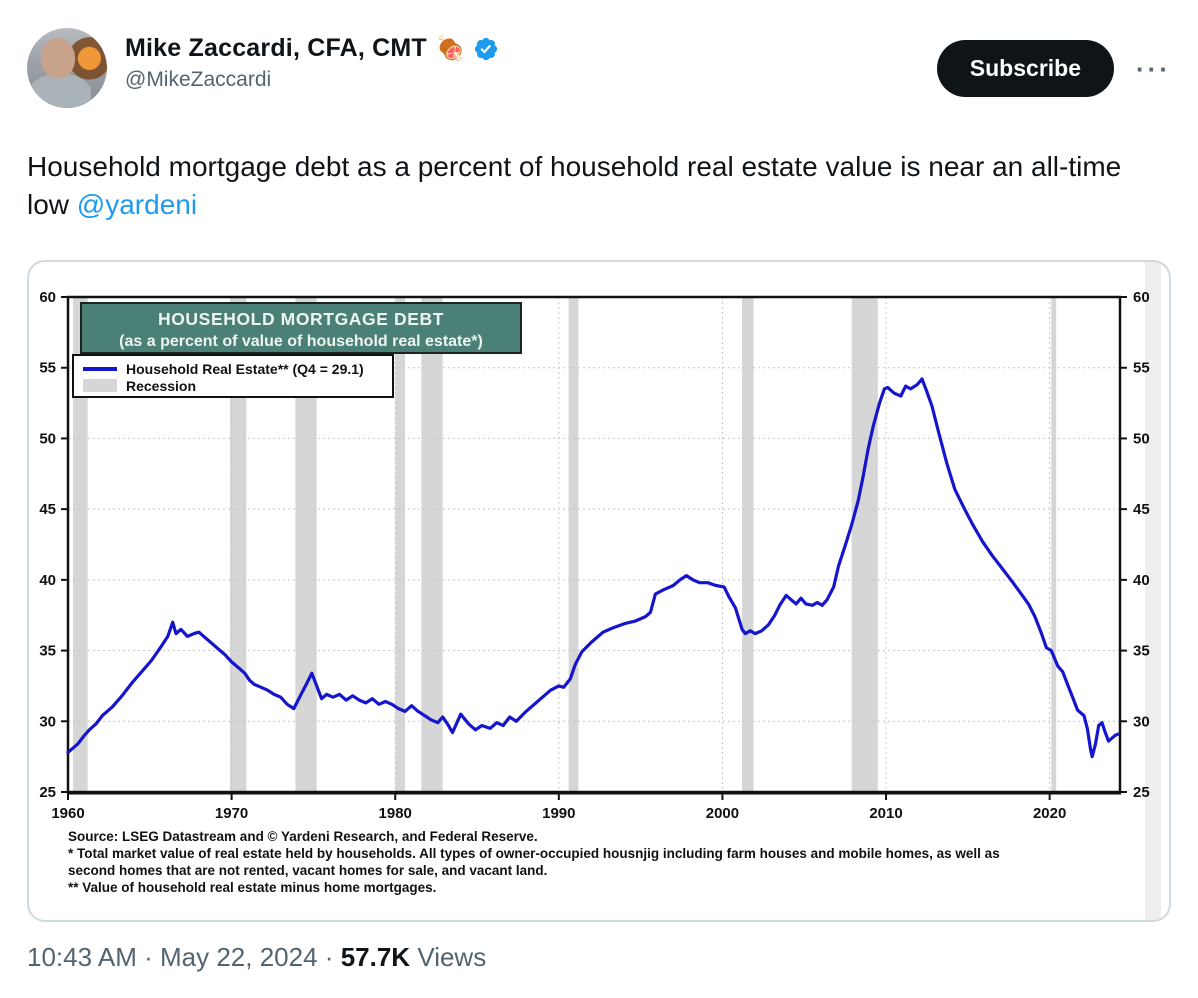 This screenshot has height=998, width=1198. Describe the element at coordinates (885, 813) in the screenshot. I see `x-axis-label: 2010` at that location.